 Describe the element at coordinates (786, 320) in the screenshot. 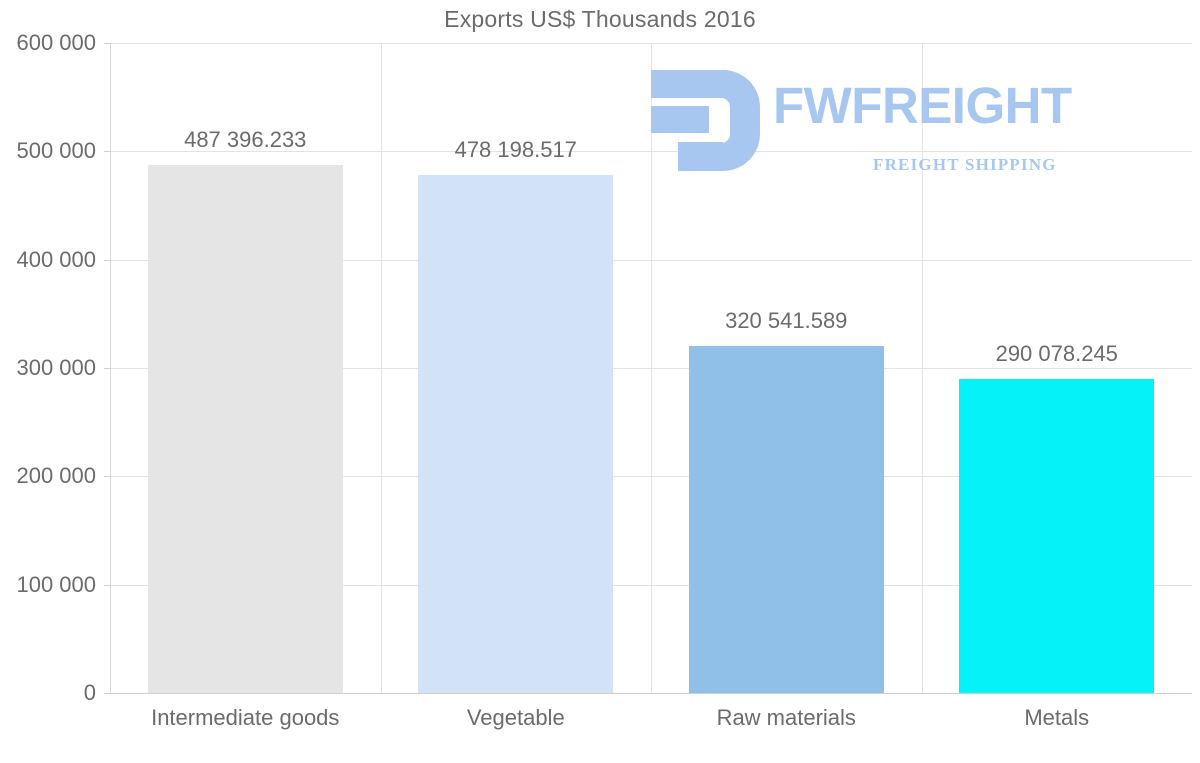

I see `bar-value-label: 320 541.589` at that location.